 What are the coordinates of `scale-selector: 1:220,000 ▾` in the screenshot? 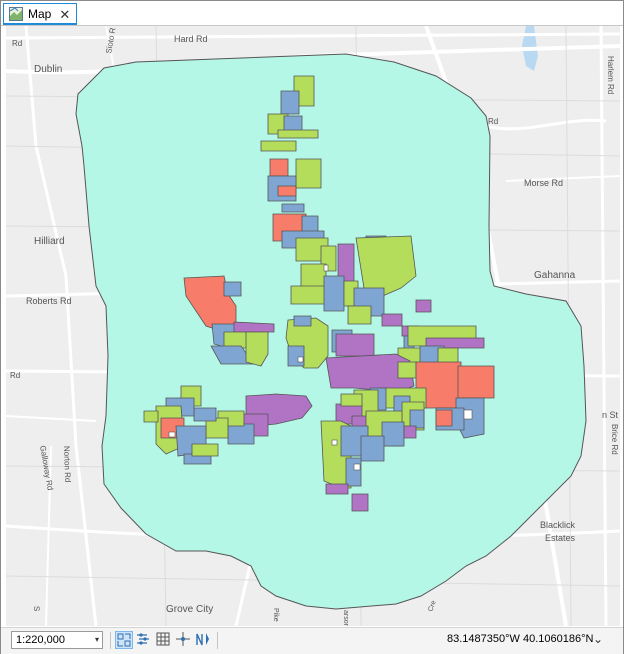 It's located at (57, 640).